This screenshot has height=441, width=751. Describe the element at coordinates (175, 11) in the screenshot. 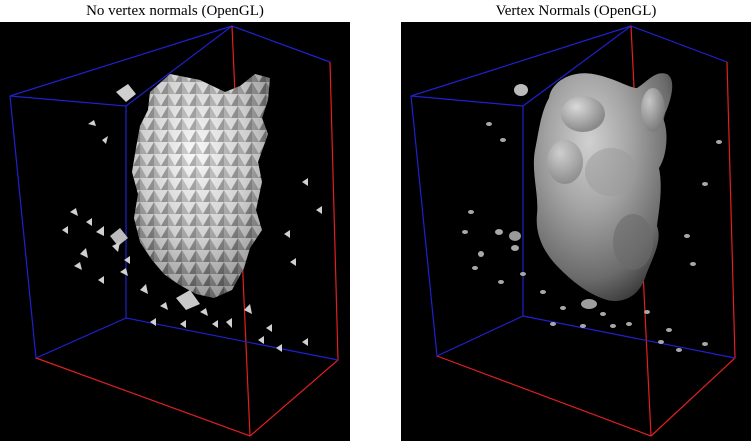

I see `left-panel-caption: No vertex normals (OpenGL)` at that location.